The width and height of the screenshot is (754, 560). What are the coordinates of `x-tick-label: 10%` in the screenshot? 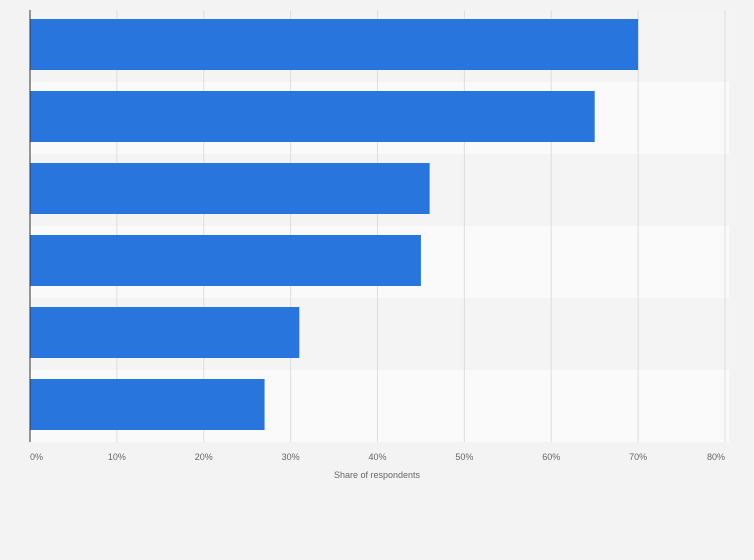 It's located at (117, 457).